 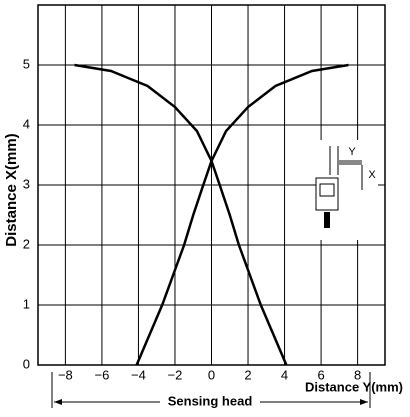 What do you see at coordinates (346, 190) in the screenshot?
I see `inset-diagram: Y X` at bounding box center [346, 190].